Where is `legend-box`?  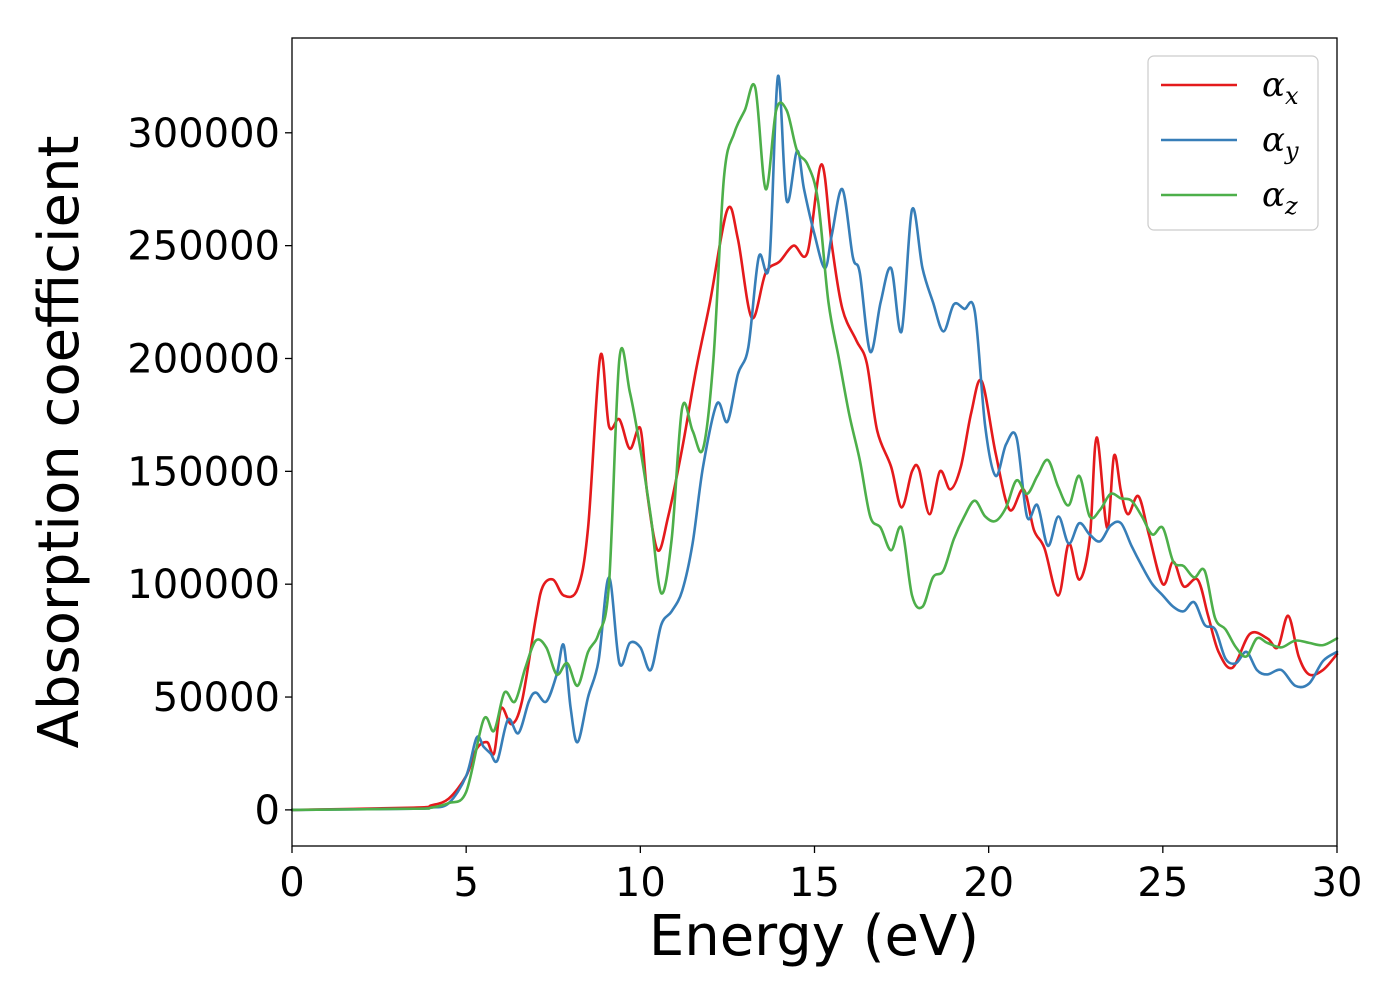 legend-box is located at coordinates (1233, 143).